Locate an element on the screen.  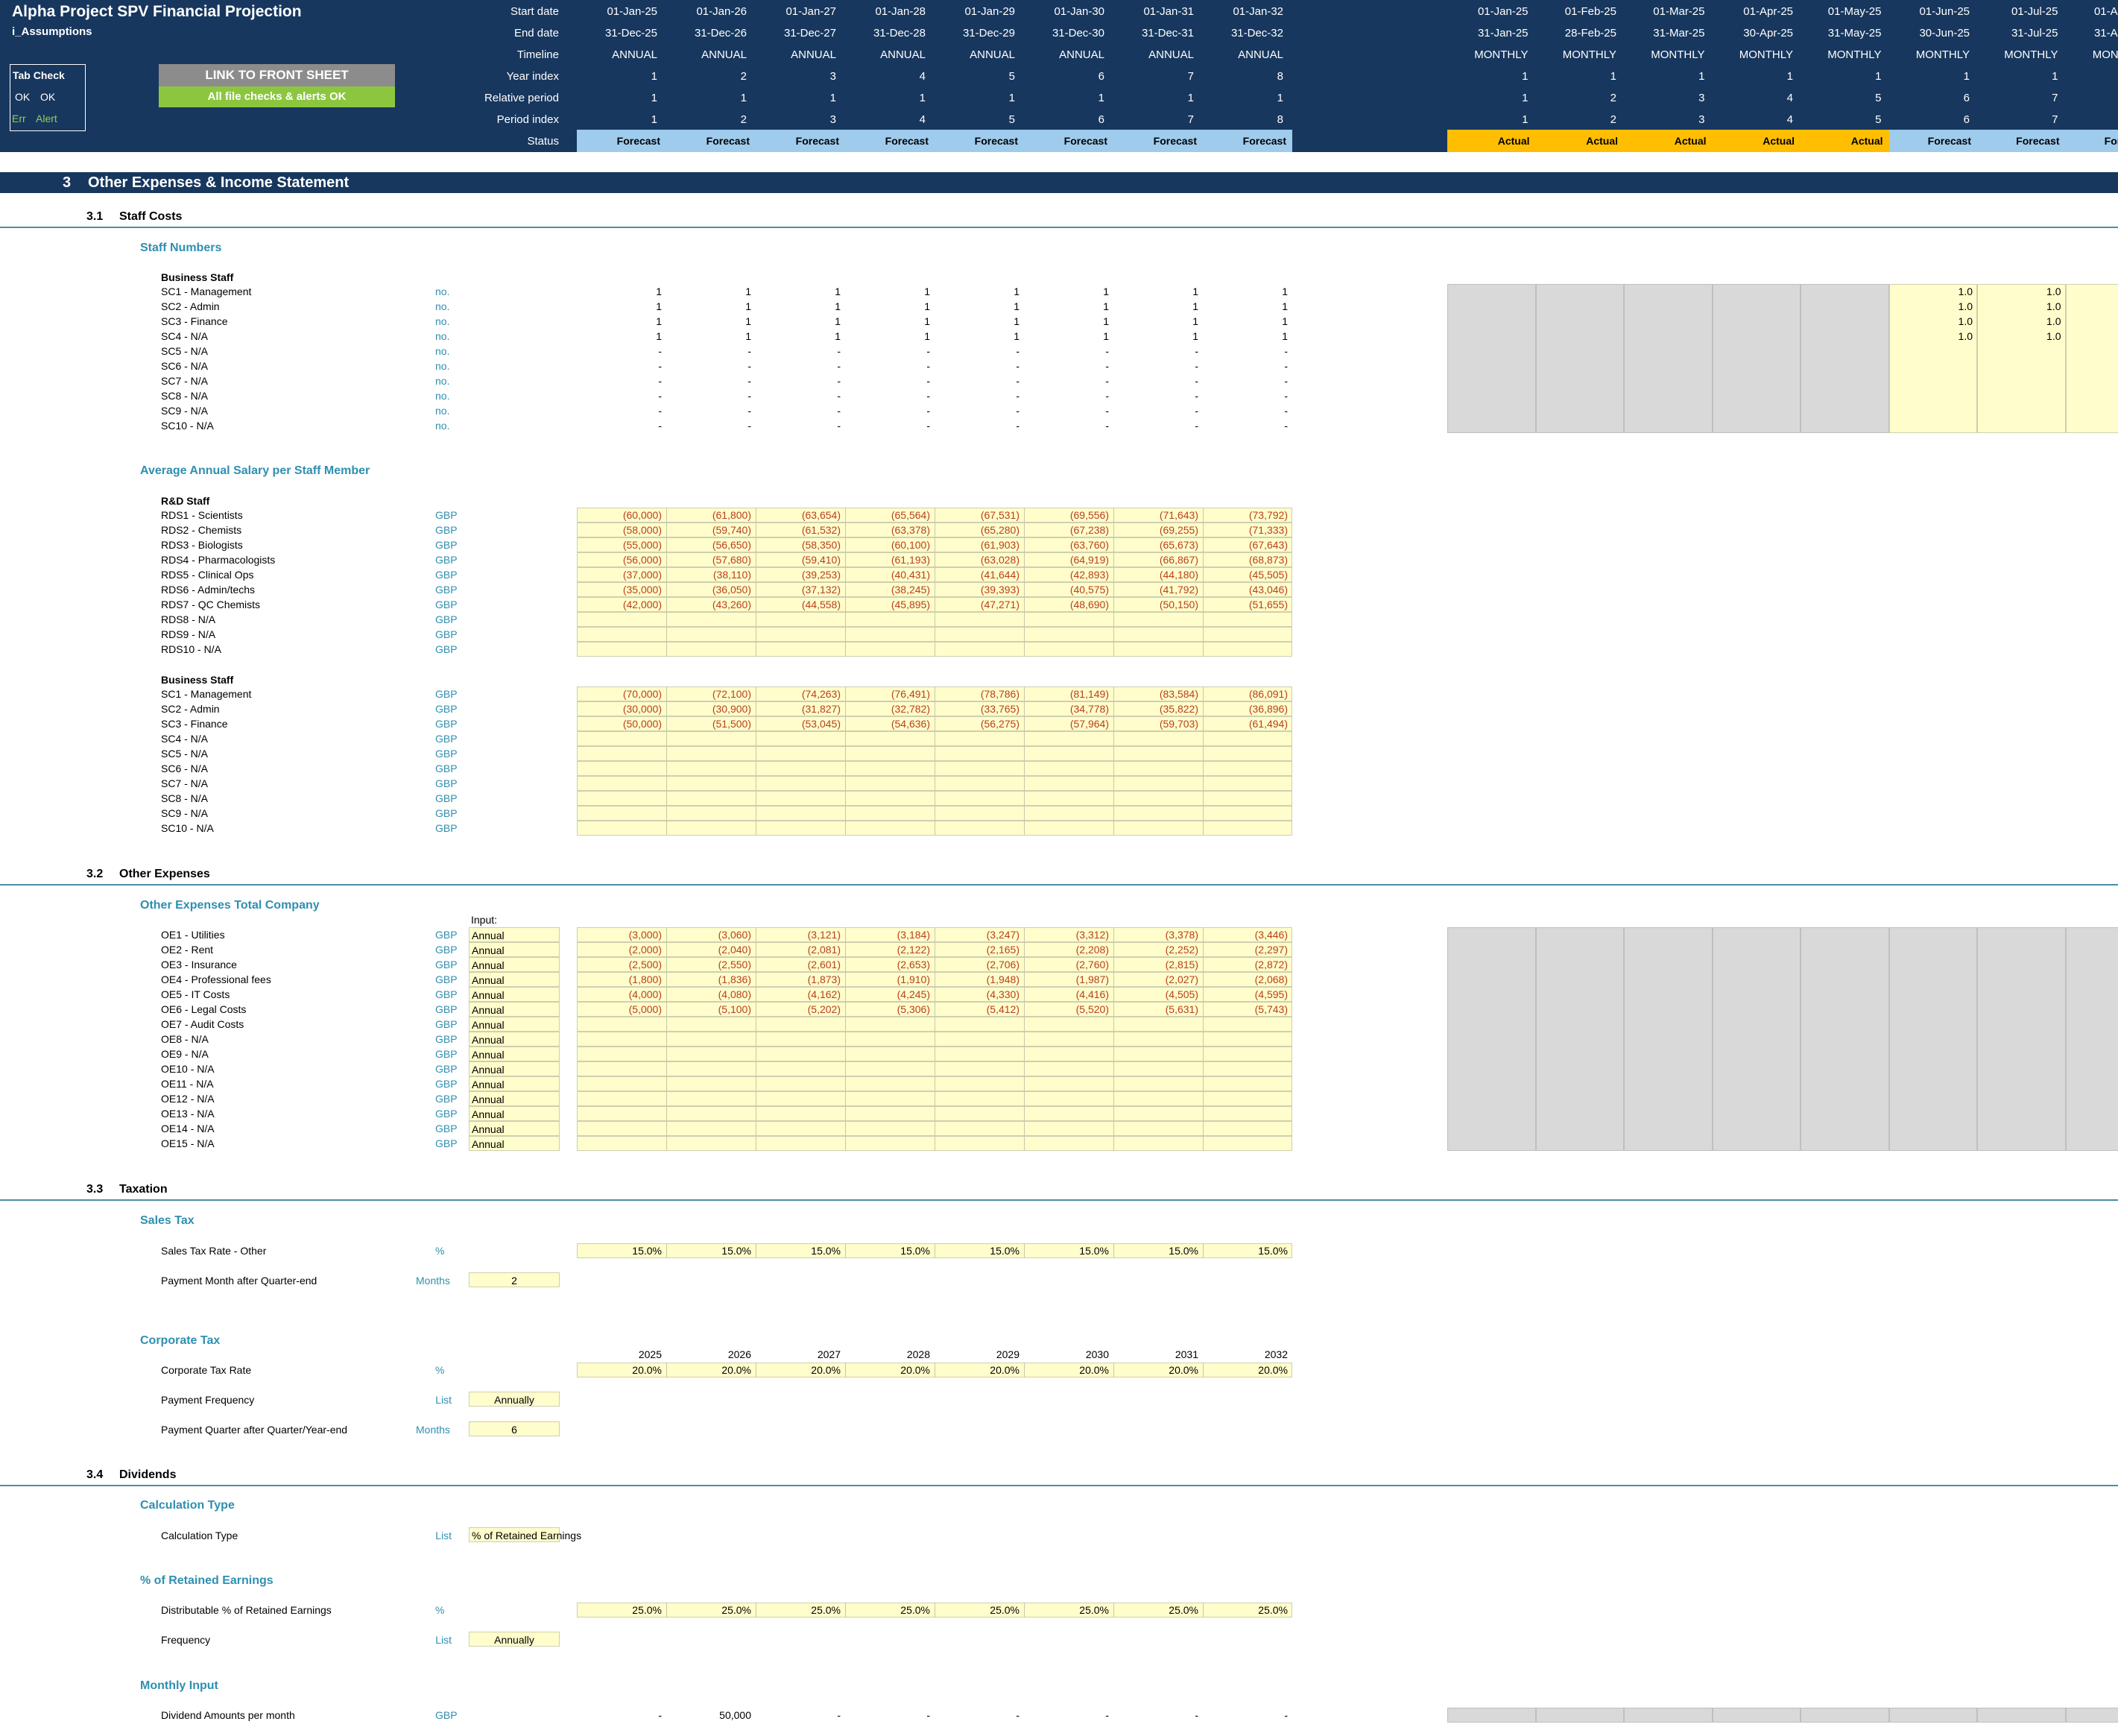
value-cell: (36,896) is located at coordinates (1268, 709).